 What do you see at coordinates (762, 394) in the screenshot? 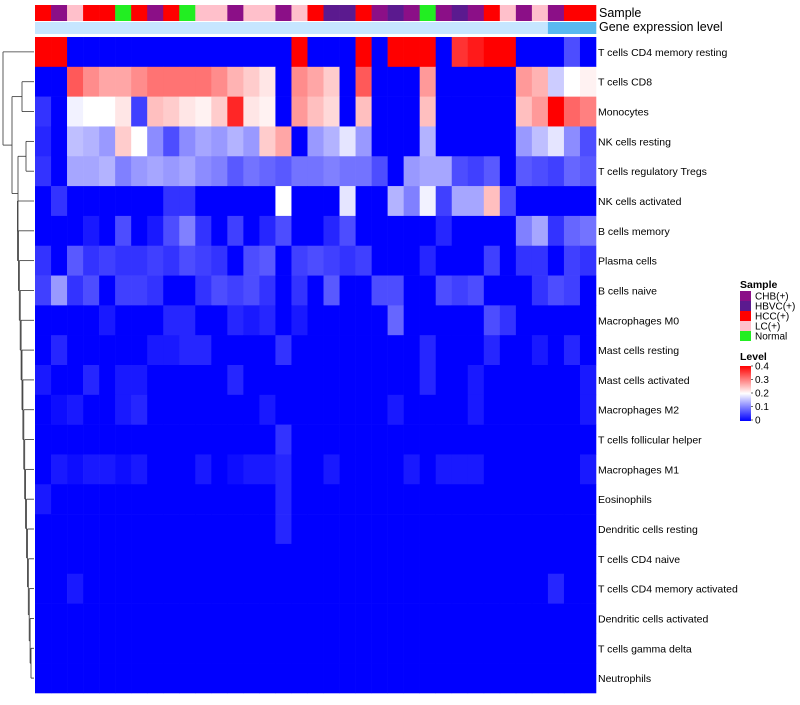
I see `level-tick-label: 0.2` at bounding box center [762, 394].